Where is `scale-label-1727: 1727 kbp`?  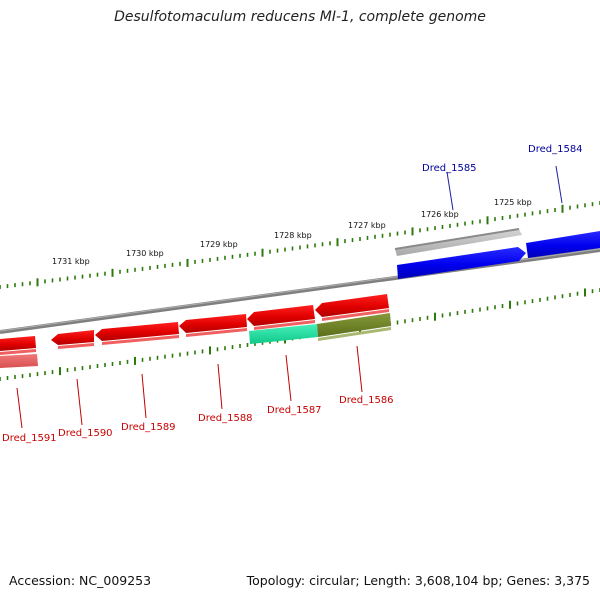
scale-label-1727: 1727 kbp is located at coordinates (367, 225).